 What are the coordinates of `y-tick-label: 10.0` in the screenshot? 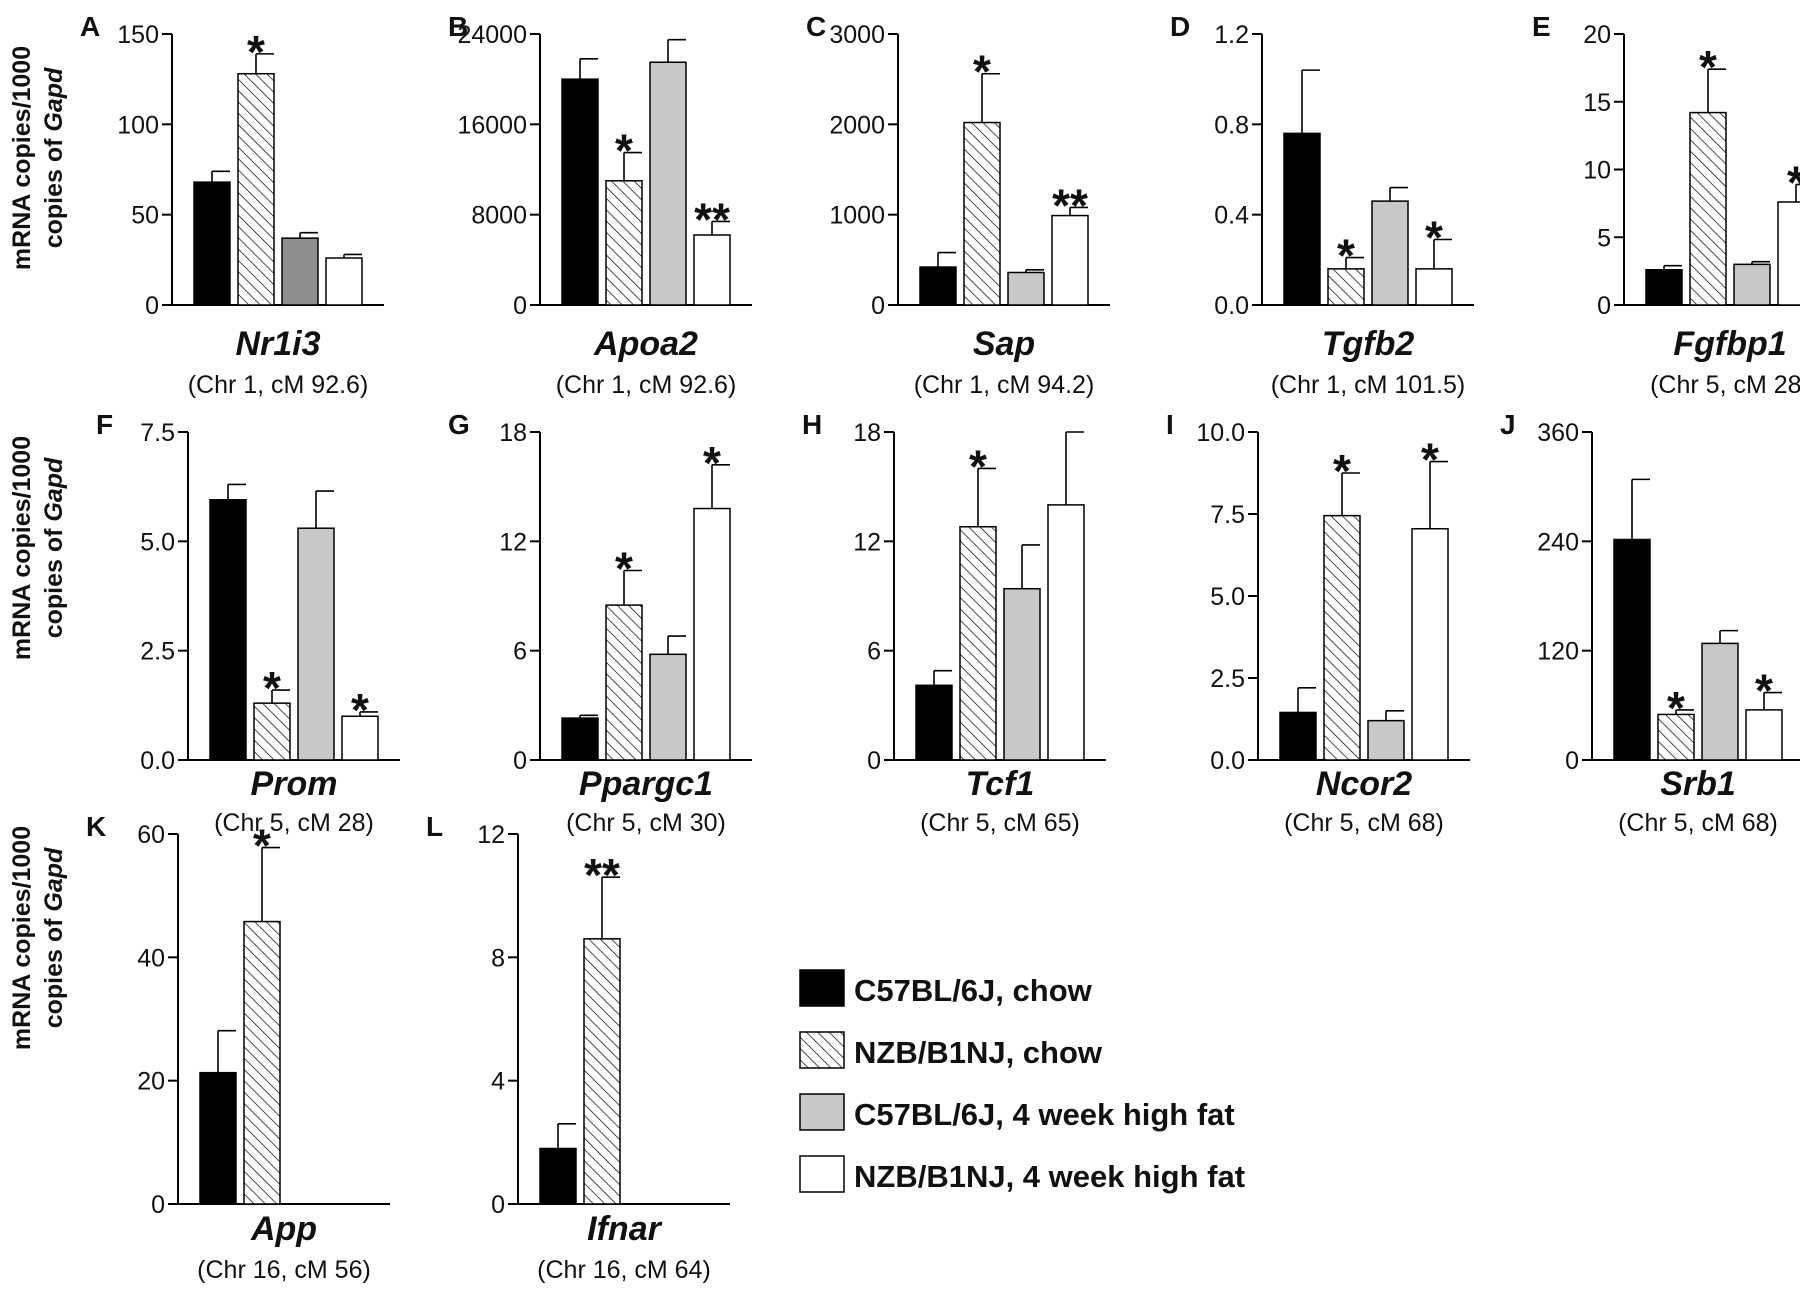 It's located at (1220, 433).